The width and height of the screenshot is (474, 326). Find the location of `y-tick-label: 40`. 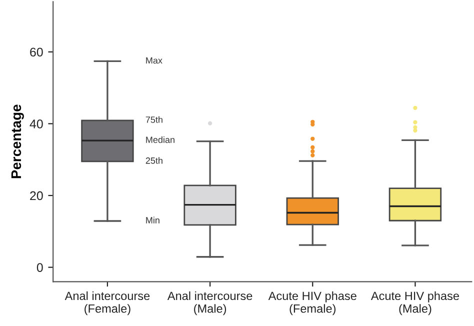

y-tick-label: 40 is located at coordinates (36, 123).